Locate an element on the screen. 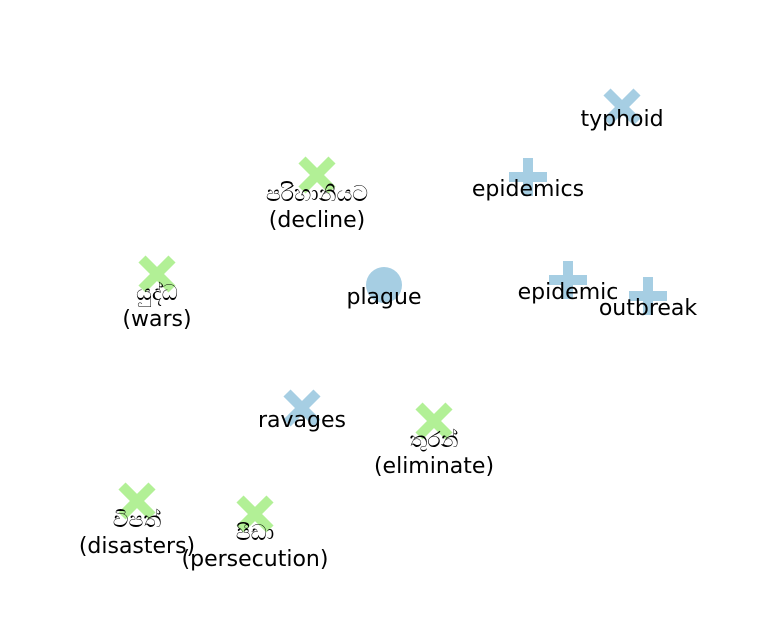 This screenshot has width=774, height=625. point-label: outbreak is located at coordinates (648, 308).